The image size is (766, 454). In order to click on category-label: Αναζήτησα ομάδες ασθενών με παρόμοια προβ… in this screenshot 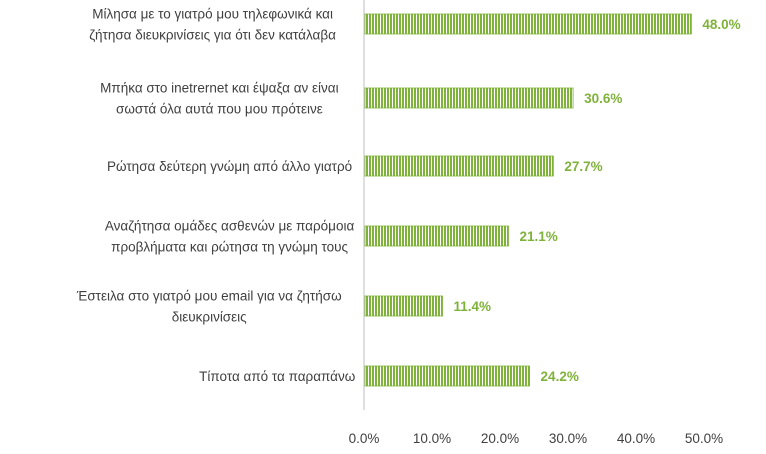, I will do `click(230, 237)`.